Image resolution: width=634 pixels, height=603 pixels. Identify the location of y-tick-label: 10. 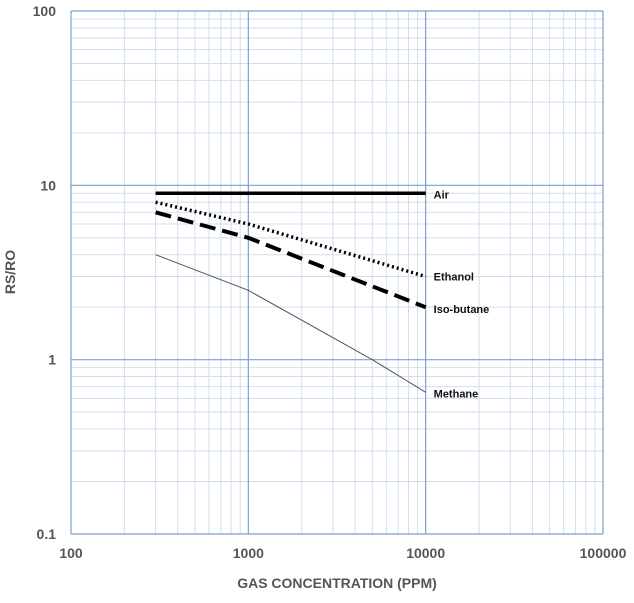
(48, 185).